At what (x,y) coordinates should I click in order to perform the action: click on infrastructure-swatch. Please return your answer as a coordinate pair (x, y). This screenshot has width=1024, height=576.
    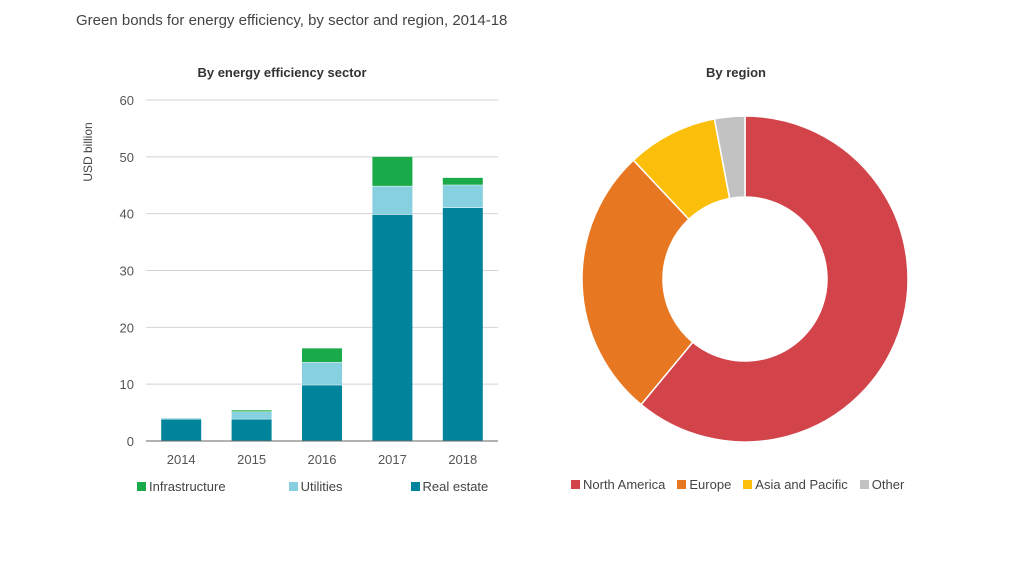
    Looking at the image, I should click on (141, 486).